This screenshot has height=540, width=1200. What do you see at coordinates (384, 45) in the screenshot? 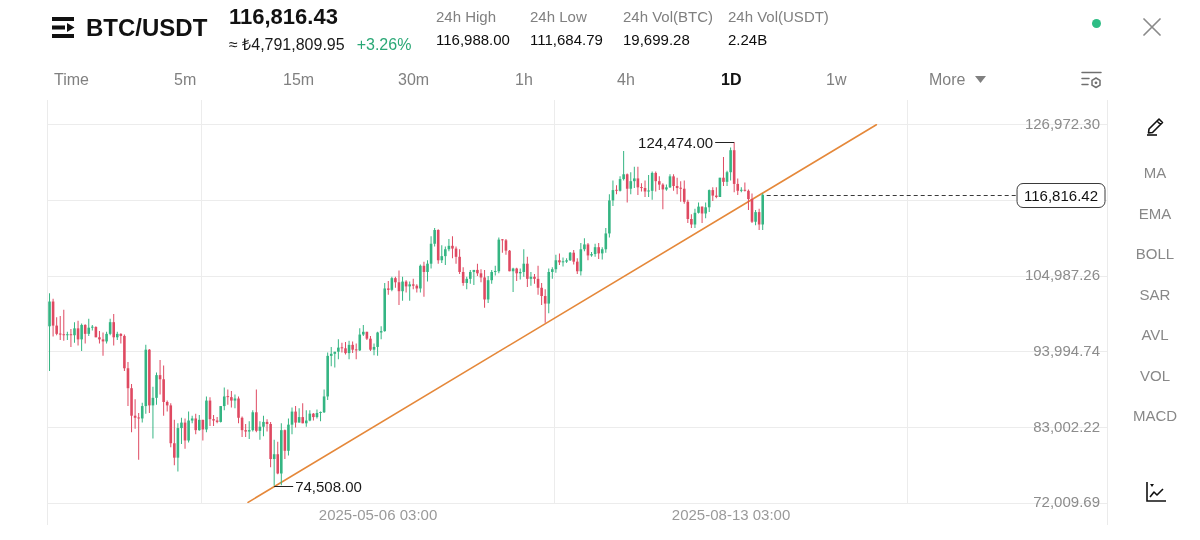
I see `text: +3.26%` at bounding box center [384, 45].